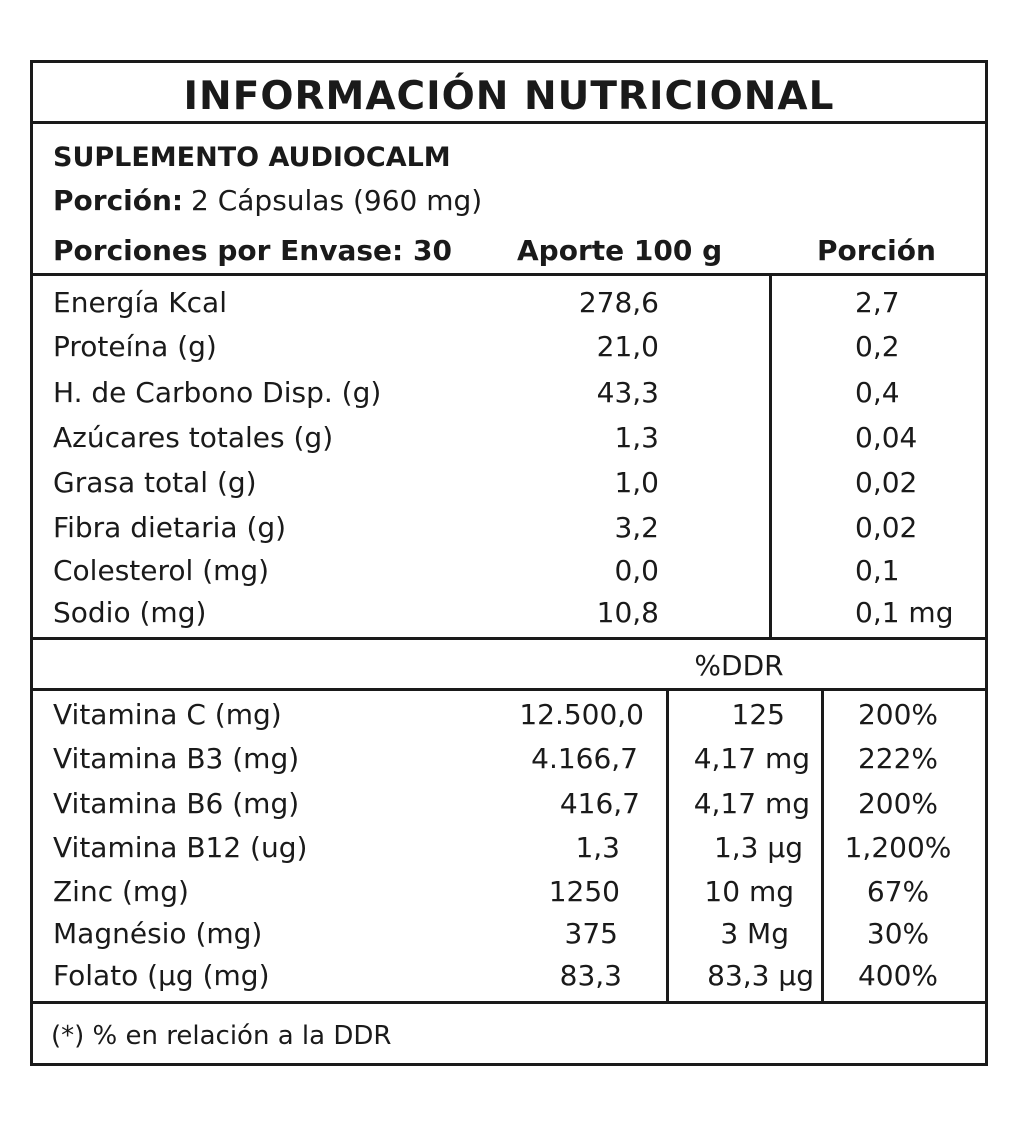  I want to click on vitamin-ddr: 67%, so click(898, 891).